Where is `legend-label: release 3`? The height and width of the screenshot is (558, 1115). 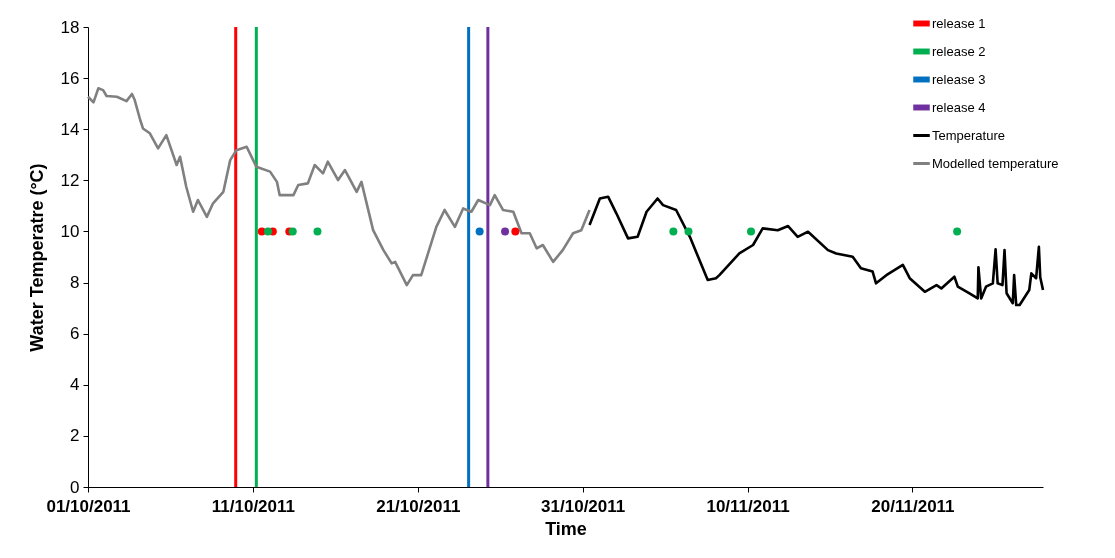
legend-label: release 3 is located at coordinates (959, 79).